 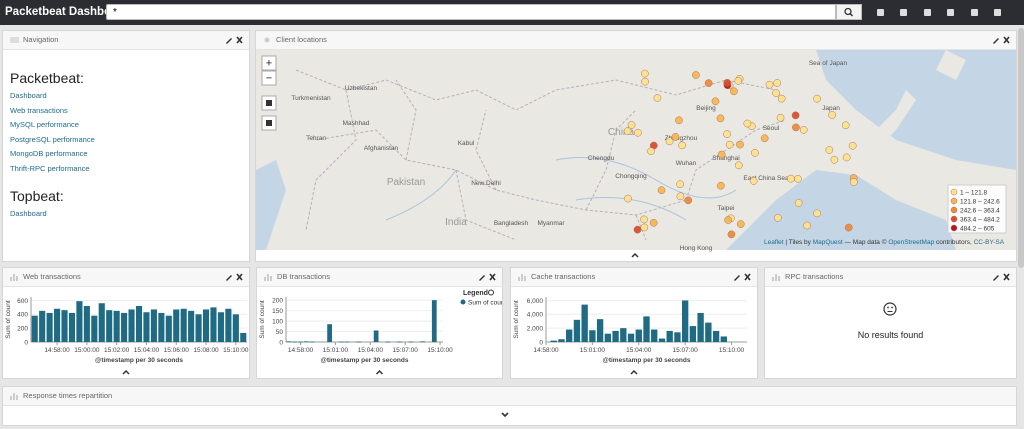 I want to click on nav-link: Thrift-RPC performance, so click(x=50, y=168).